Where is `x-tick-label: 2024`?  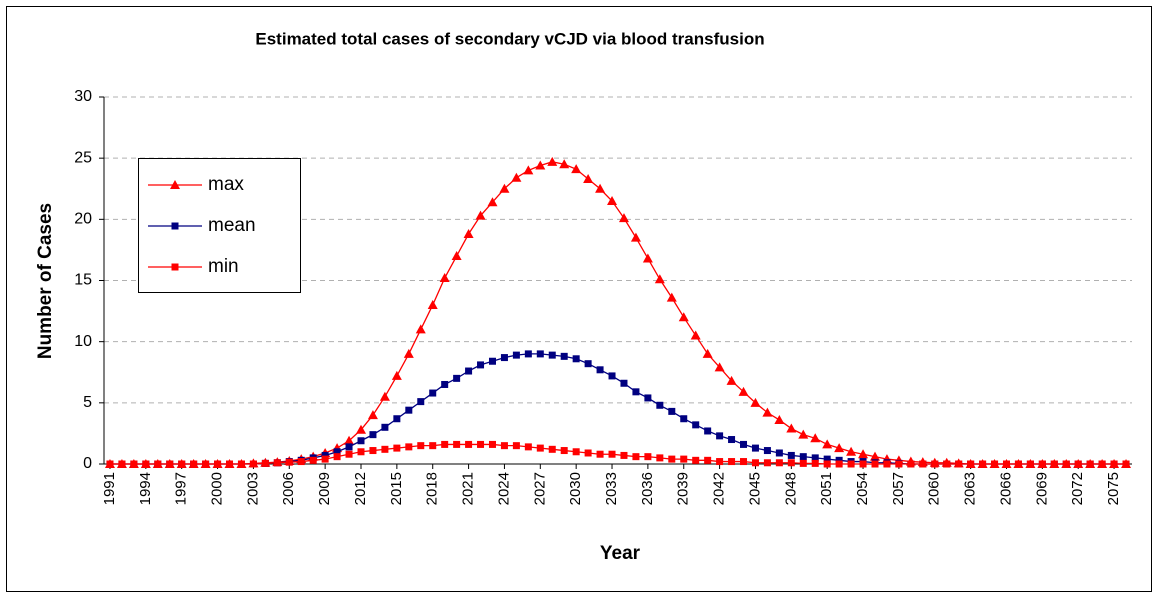
x-tick-label: 2024 is located at coordinates (503, 488).